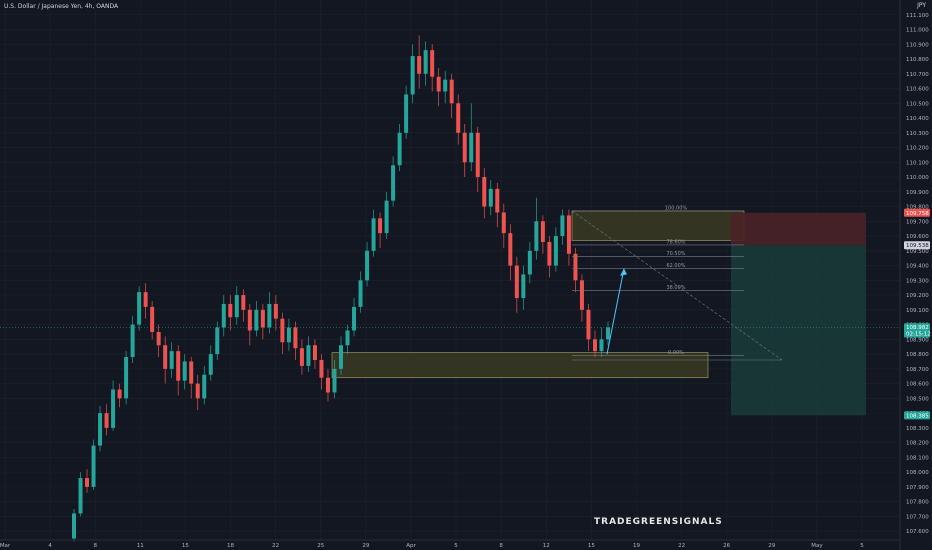  I want to click on y-tick-label: 108.300, so click(917, 429).